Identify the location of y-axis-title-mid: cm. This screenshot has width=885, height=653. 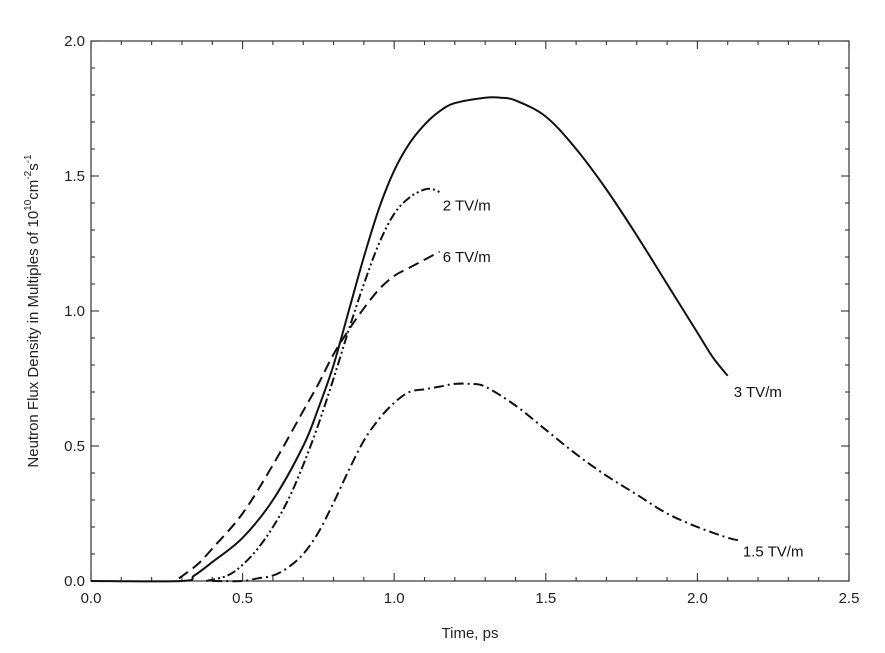
(33, 190).